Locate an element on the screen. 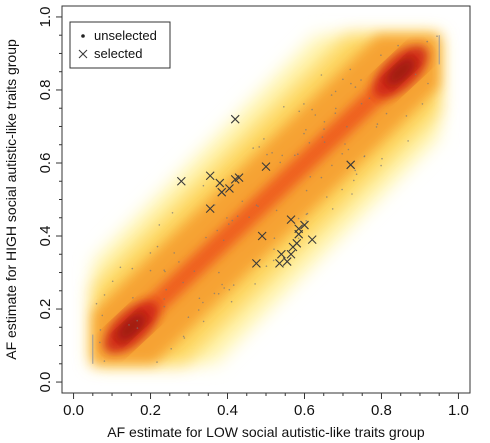  legend: unselected selected is located at coordinates (120, 45).